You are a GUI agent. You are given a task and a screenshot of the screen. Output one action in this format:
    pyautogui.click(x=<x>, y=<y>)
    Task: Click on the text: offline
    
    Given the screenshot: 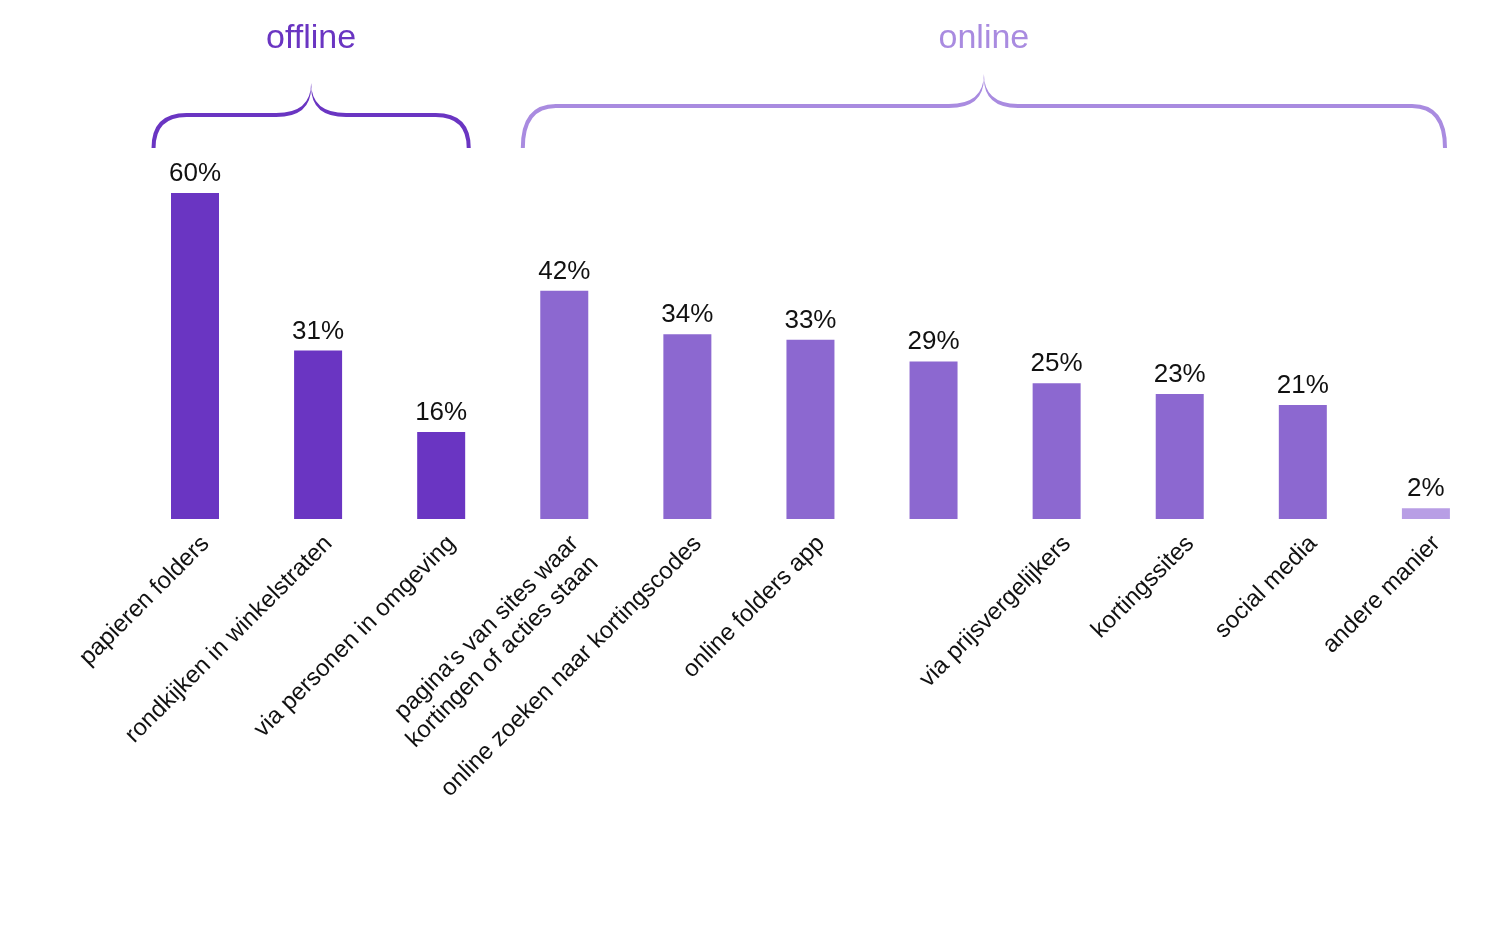 What is the action you would take?
    pyautogui.click(x=311, y=36)
    